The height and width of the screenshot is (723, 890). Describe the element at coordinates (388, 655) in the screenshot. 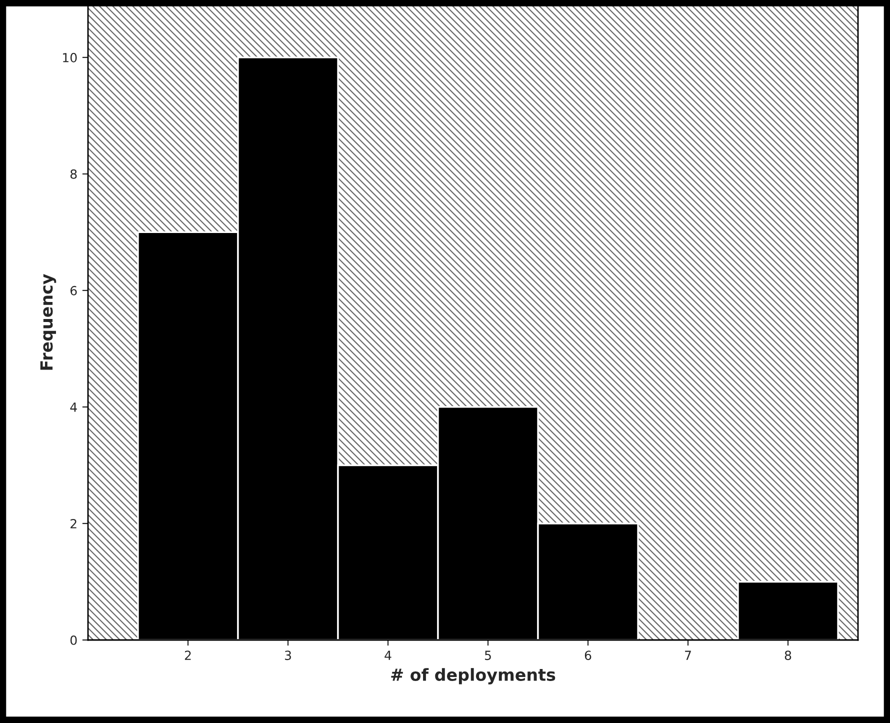

I see `x-tick-label: 4` at that location.